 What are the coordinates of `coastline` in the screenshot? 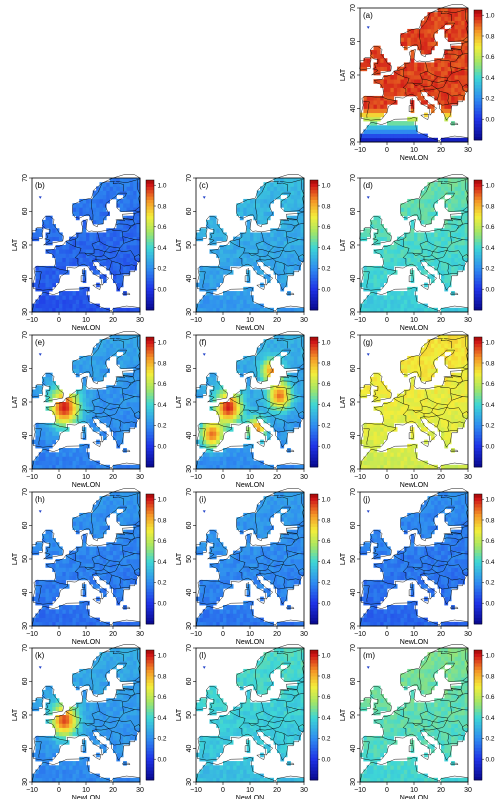 It's located at (250, 457).